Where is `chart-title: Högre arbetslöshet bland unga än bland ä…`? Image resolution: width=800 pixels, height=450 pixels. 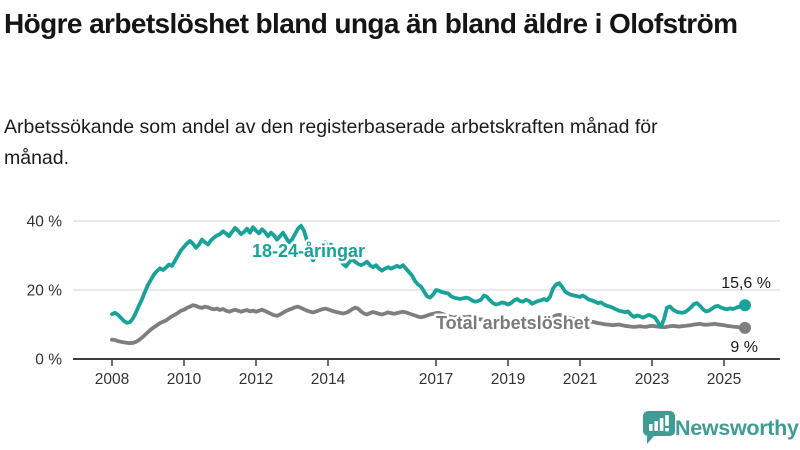 chart-title: Högre arbetslöshet bland unga än bland ä… is located at coordinates (371, 23).